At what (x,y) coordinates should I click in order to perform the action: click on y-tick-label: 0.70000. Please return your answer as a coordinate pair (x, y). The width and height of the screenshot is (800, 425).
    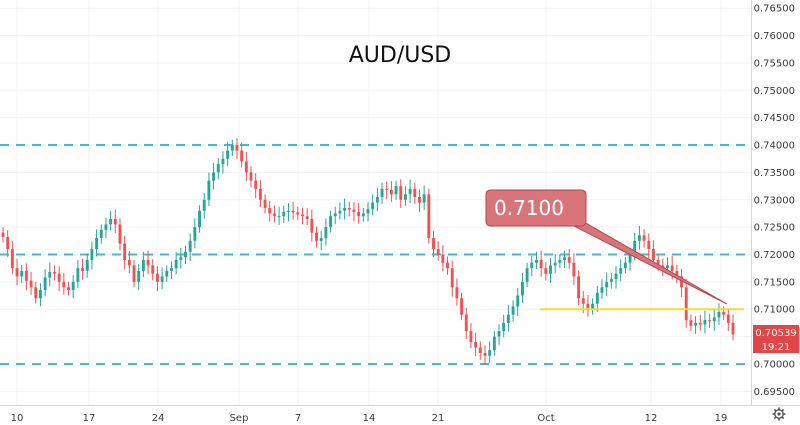
    Looking at the image, I should click on (774, 364).